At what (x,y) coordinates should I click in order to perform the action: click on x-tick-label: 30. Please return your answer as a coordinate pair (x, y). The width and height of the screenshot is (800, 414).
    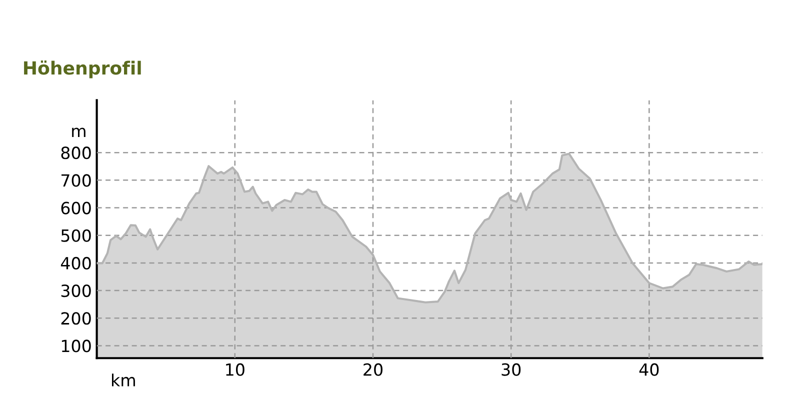
    Looking at the image, I should click on (511, 369).